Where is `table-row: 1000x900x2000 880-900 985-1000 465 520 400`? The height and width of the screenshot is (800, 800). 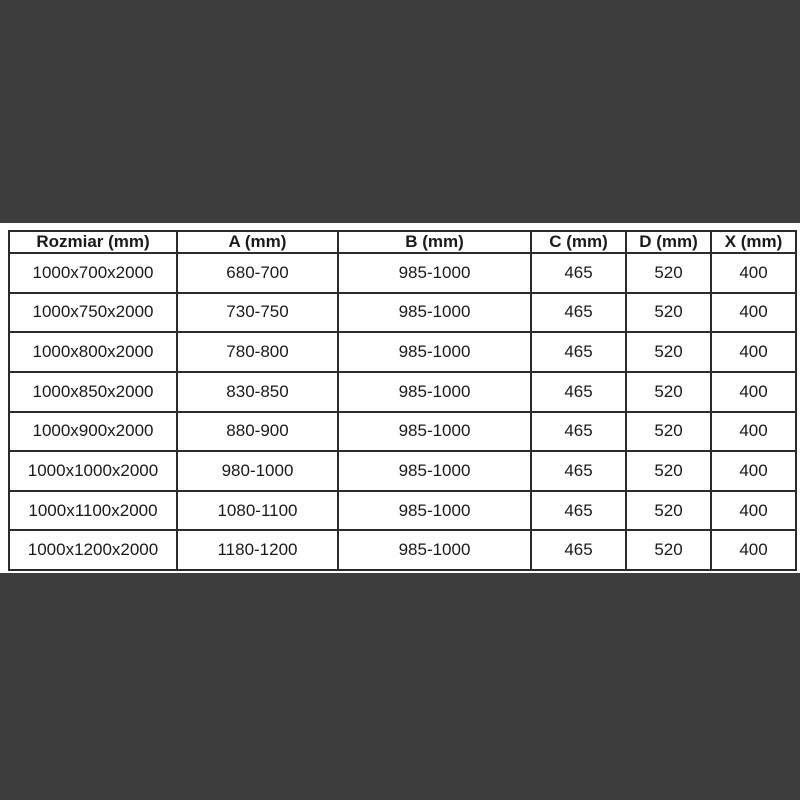 table-row: 1000x900x2000 880-900 985-1000 465 520 400 is located at coordinates (402, 431).